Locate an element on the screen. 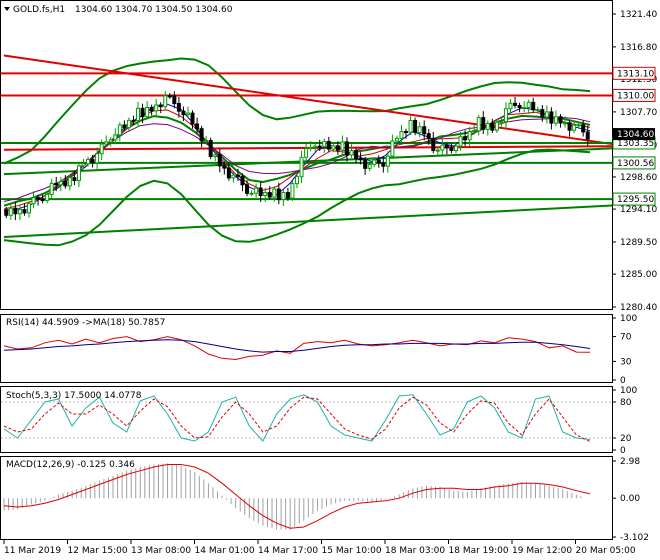 The image size is (660, 560). rsi-tick-label: 100 is located at coordinates (628, 319).